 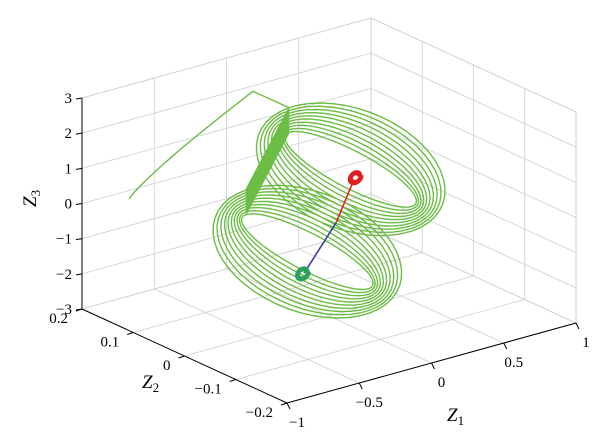 What do you see at coordinates (69, 134) in the screenshot?
I see `z-tick-label-5: 2` at bounding box center [69, 134].